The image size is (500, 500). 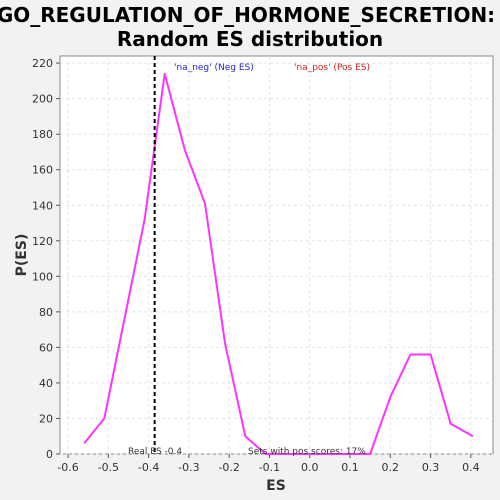 I want to click on x-tick-label: 0.0, so click(x=310, y=467).